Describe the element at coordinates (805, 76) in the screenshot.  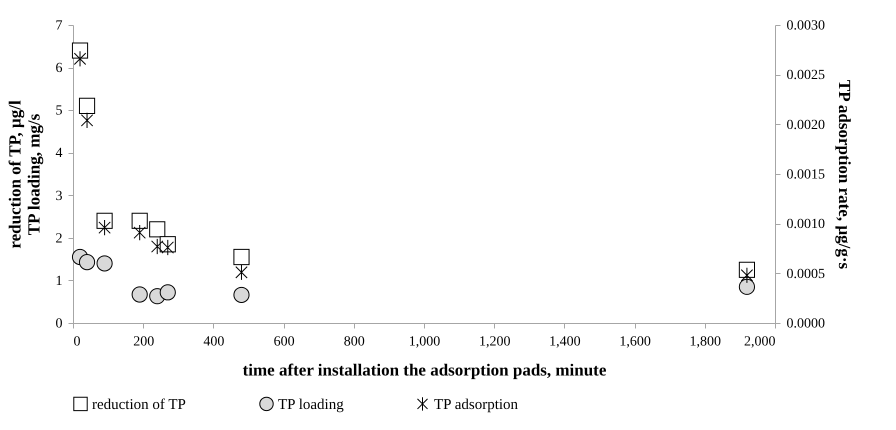
I see `y2-tick-label: 0.0025` at that location.